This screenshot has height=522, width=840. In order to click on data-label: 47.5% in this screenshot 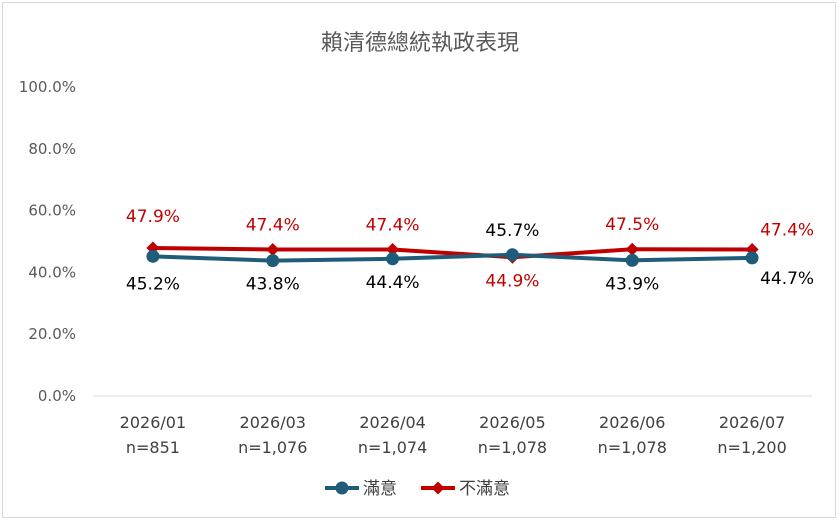, I will do `click(632, 225)`.